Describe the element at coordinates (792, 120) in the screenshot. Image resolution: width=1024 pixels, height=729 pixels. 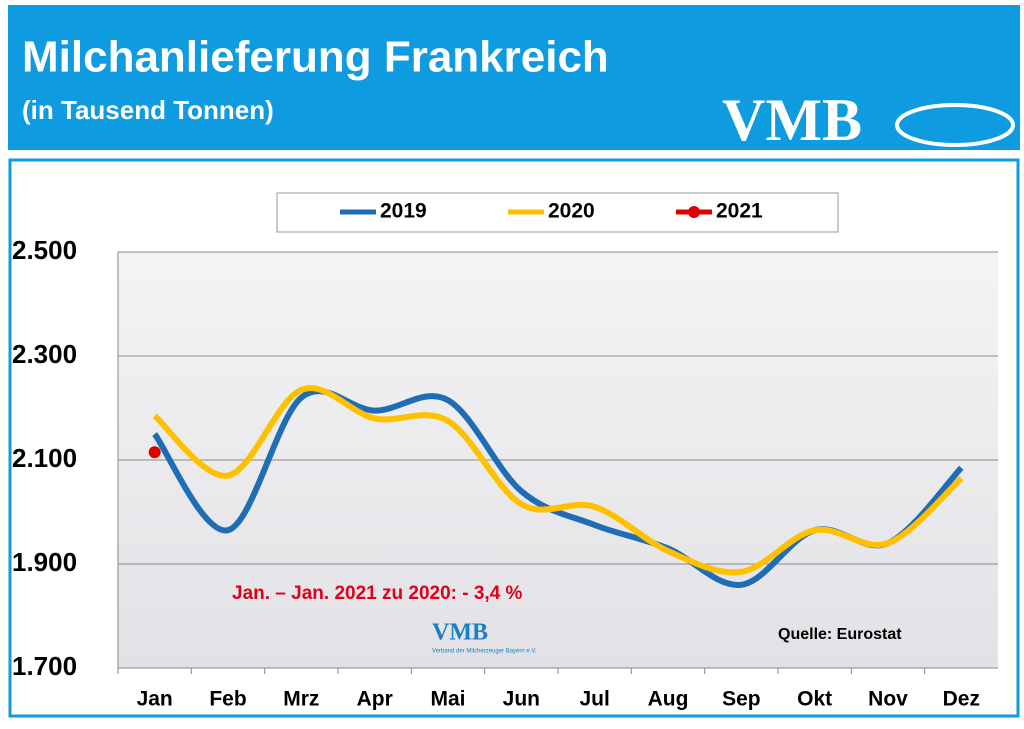
I see `logo: VMB` at that location.